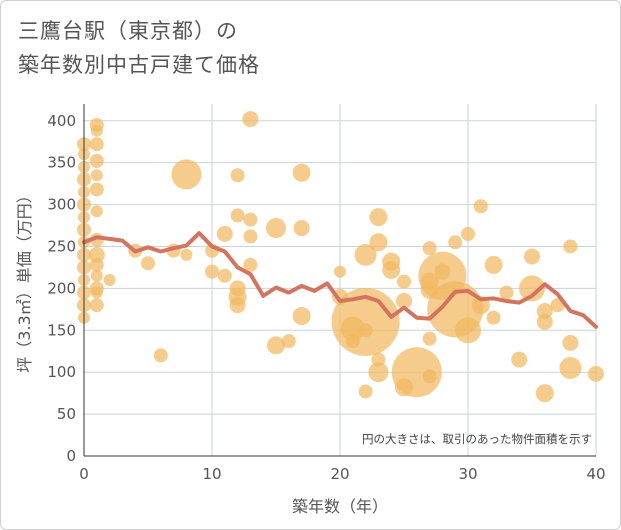 The width and height of the screenshot is (621, 530). I want to click on y-tick-label: 350, so click(61, 163).